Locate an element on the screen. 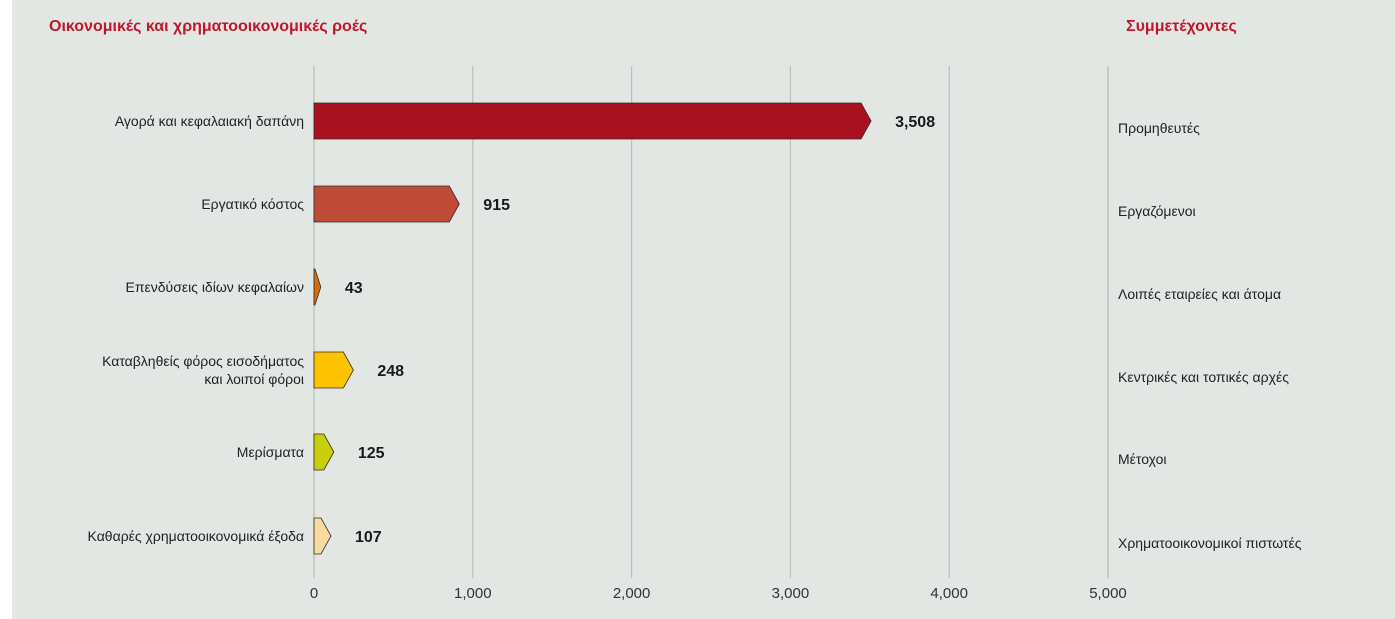 This screenshot has width=1395, height=619. category-label: Αγορά και κεφαλαιακή δαπάνη is located at coordinates (209, 121).